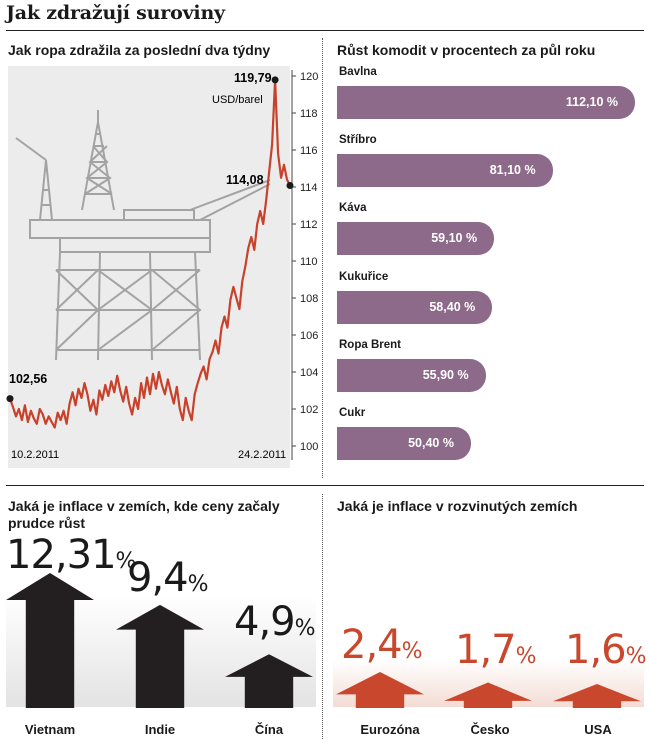  What do you see at coordinates (160, 656) in the screenshot?
I see `indie-arrow` at bounding box center [160, 656].